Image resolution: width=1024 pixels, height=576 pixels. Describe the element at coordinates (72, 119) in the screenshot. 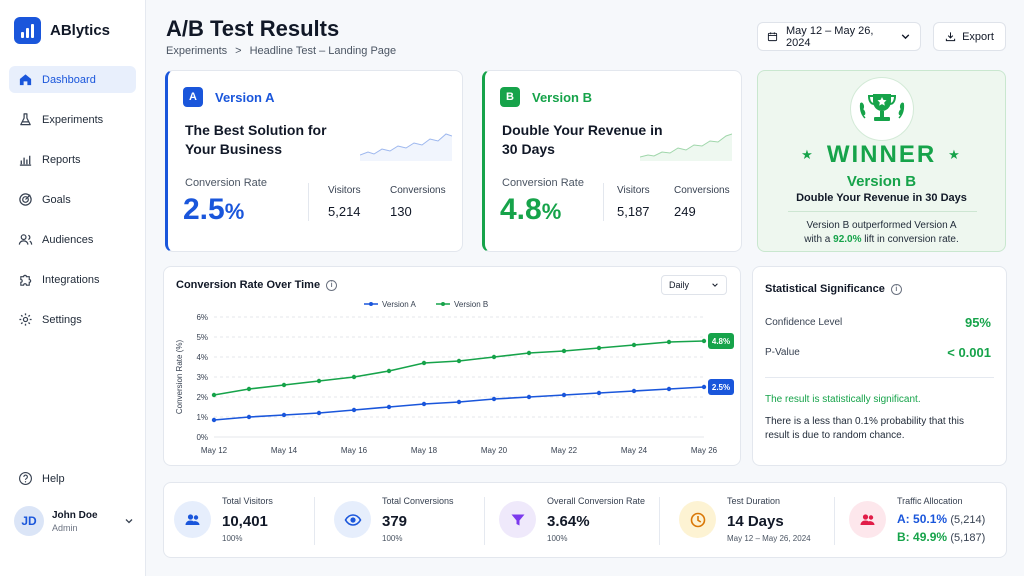

I see `sidebar-item-experiments: Experiments` at that location.